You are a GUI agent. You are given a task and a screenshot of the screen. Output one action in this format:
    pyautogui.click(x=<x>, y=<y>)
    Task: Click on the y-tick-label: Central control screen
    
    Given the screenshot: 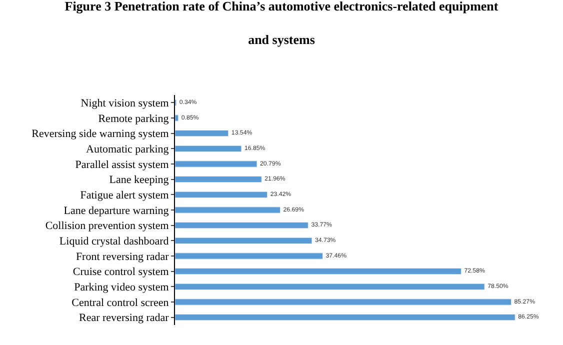 What is the action you would take?
    pyautogui.click(x=121, y=302)
    